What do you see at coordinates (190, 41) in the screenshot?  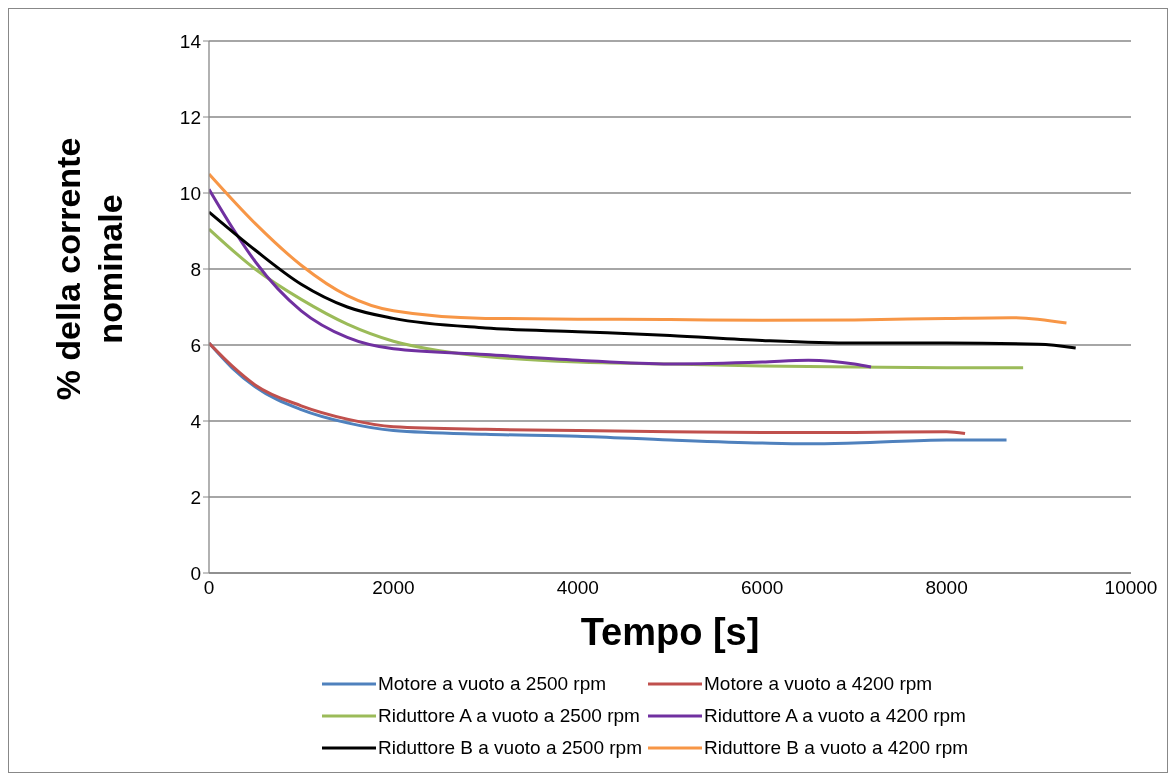 I see `y-tick-label: 14` at bounding box center [190, 41].